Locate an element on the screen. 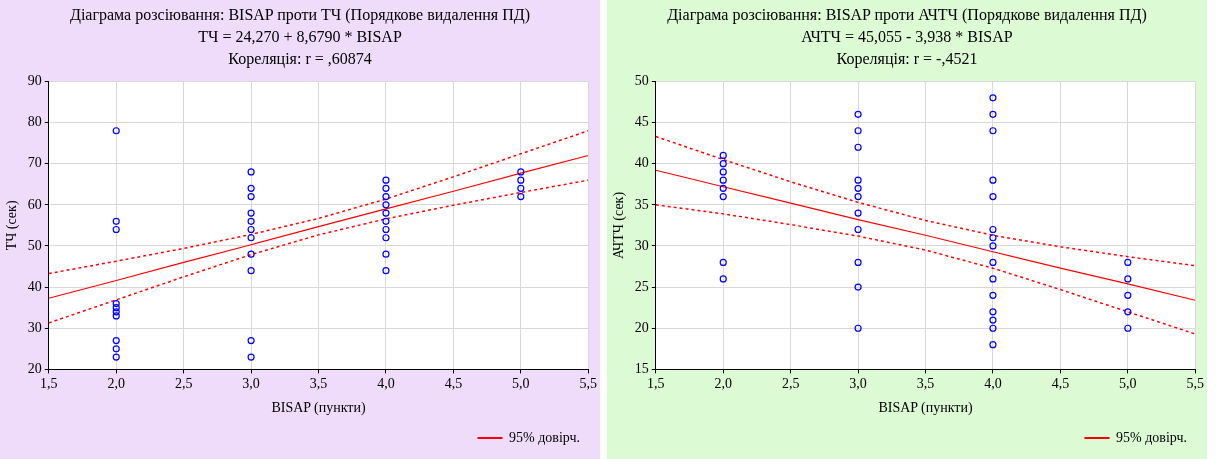 The height and width of the screenshot is (459, 1223). chart-subtitle: ТЧ = 24,270 + 8,6790 * BISAP is located at coordinates (300, 37).